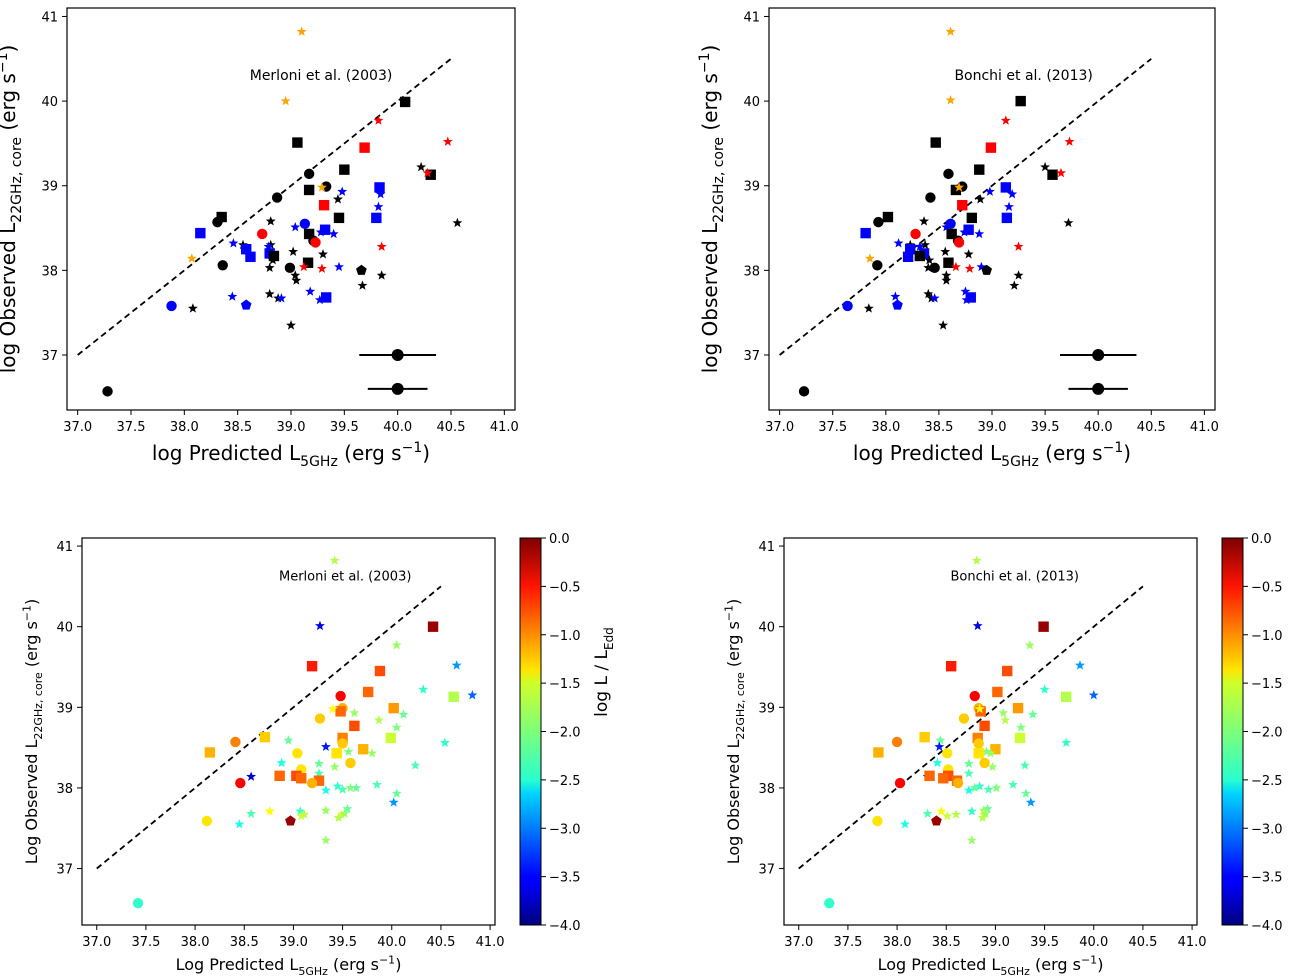  Describe the element at coordinates (1204, 427) in the screenshot. I see `x-tick-label: 41.0` at that location.